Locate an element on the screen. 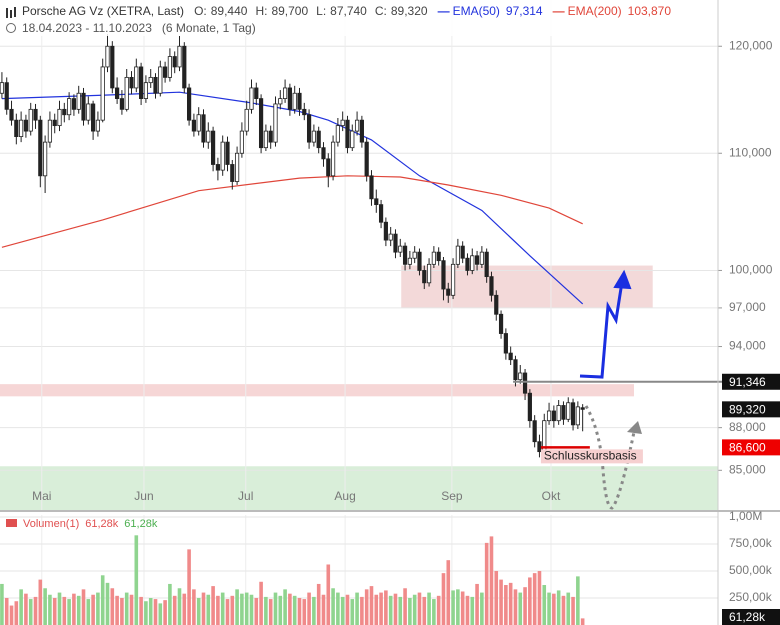 Image resolution: width=780 pixels, height=625 pixels. zone is located at coordinates (317, 390).